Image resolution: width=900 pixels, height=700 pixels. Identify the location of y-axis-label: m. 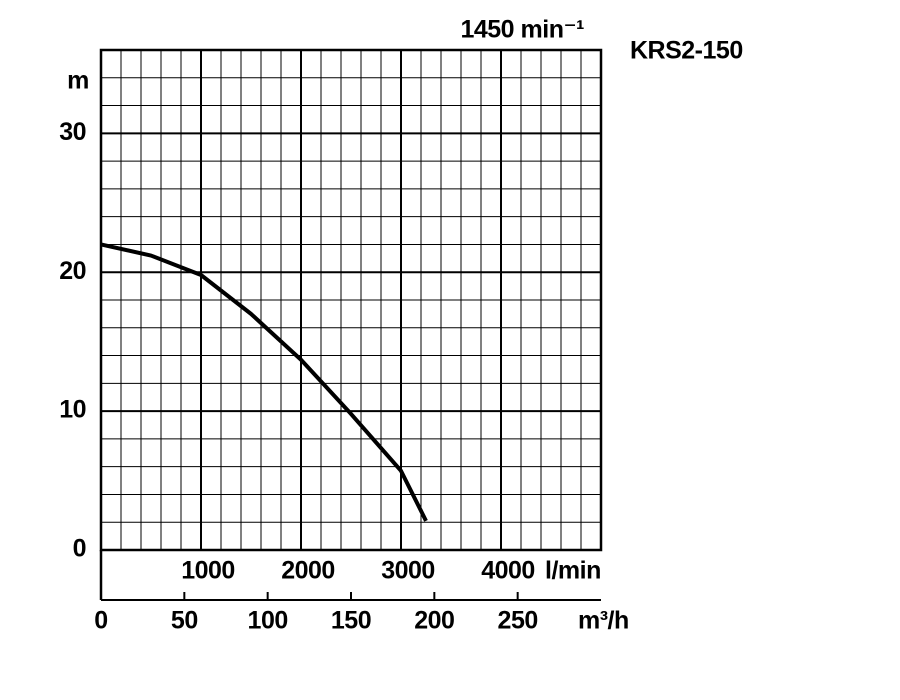
(78, 81).